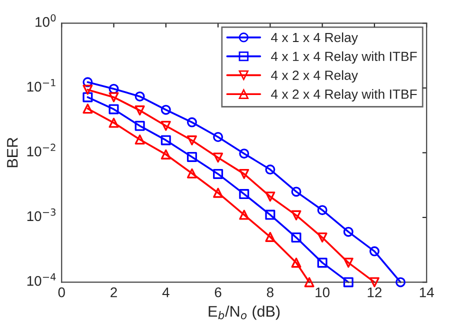 The width and height of the screenshot is (474, 332). Describe the element at coordinates (46, 20) in the screenshot. I see `y-tick-label: 10$^{0}$` at that location.